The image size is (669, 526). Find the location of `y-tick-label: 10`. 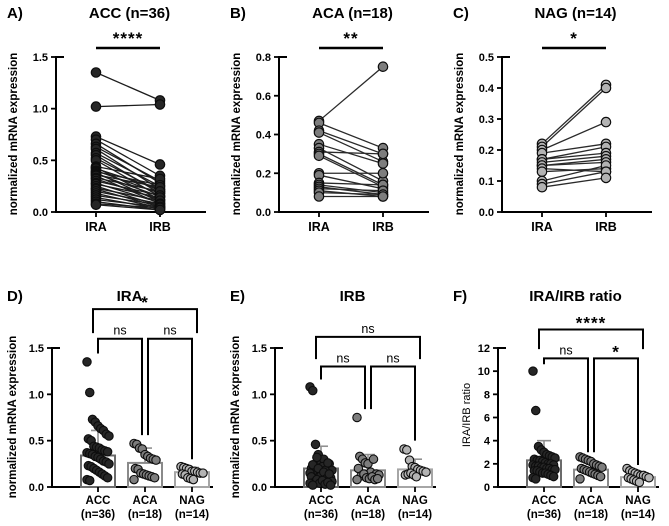

y-tick-label: 10 is located at coordinates (484, 372).